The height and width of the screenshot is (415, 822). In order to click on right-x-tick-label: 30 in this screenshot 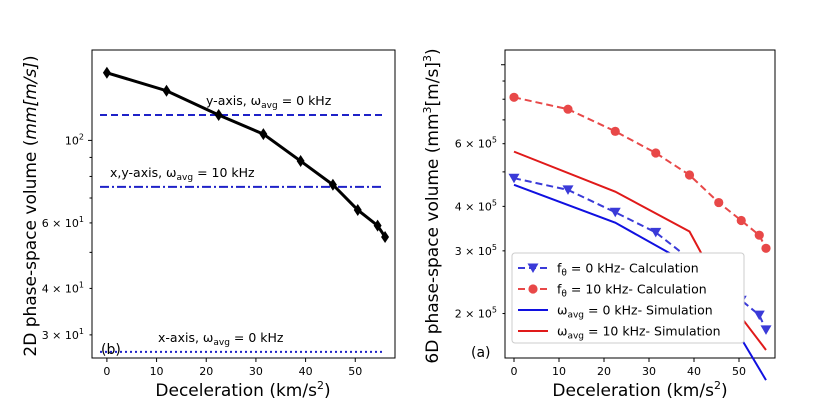, I will do `click(649, 371)`.